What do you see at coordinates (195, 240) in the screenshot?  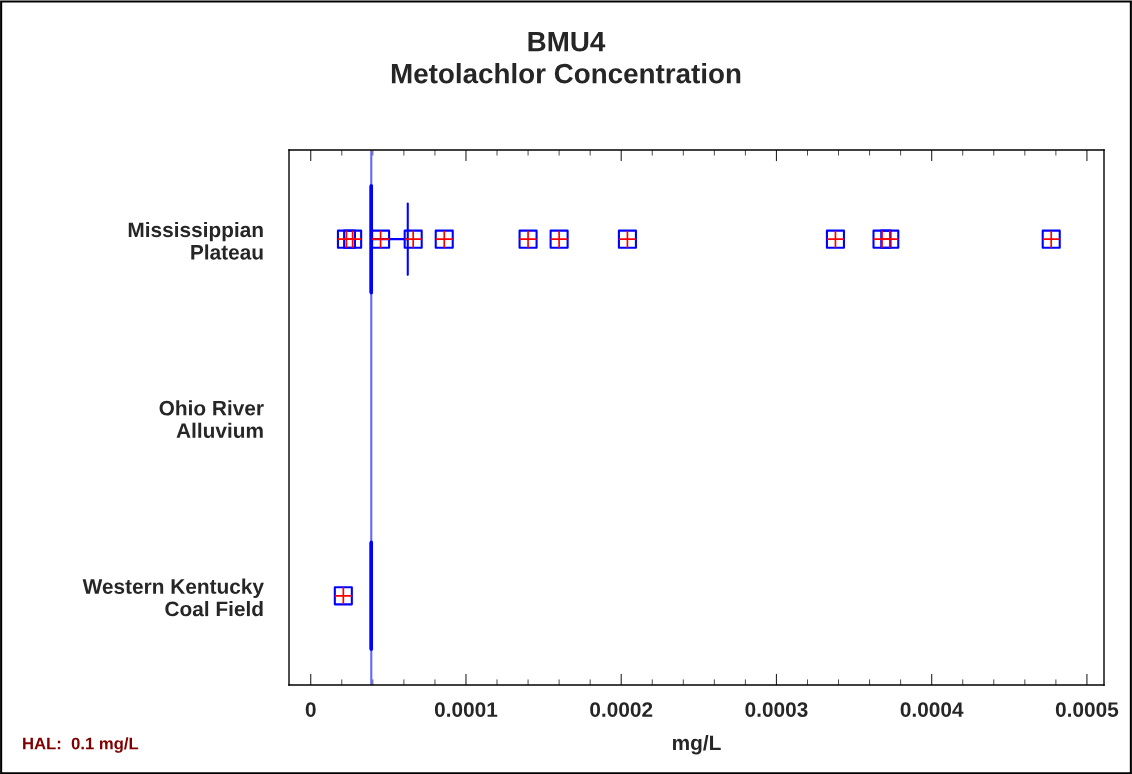 I see `y-tick-label: Mississippian Plateau` at bounding box center [195, 240].